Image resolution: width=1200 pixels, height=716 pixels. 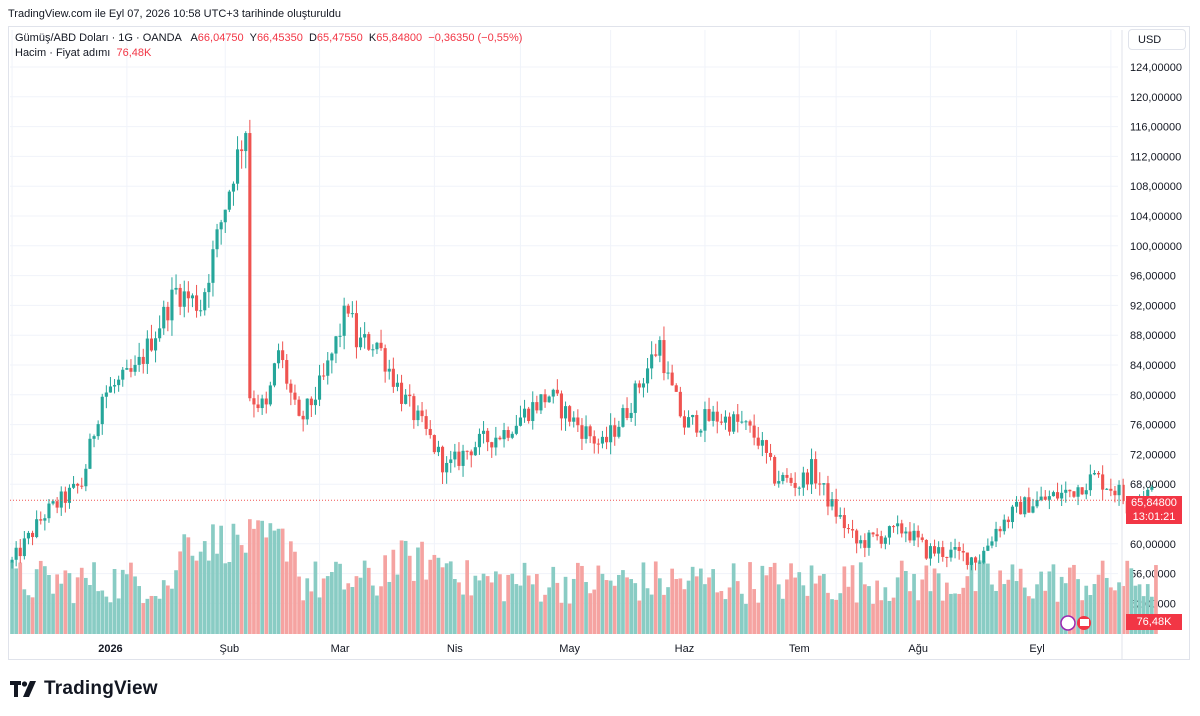 I want to click on volume-legend: Hacim · Fiyat adımı 76,48K, so click(x=83, y=53).